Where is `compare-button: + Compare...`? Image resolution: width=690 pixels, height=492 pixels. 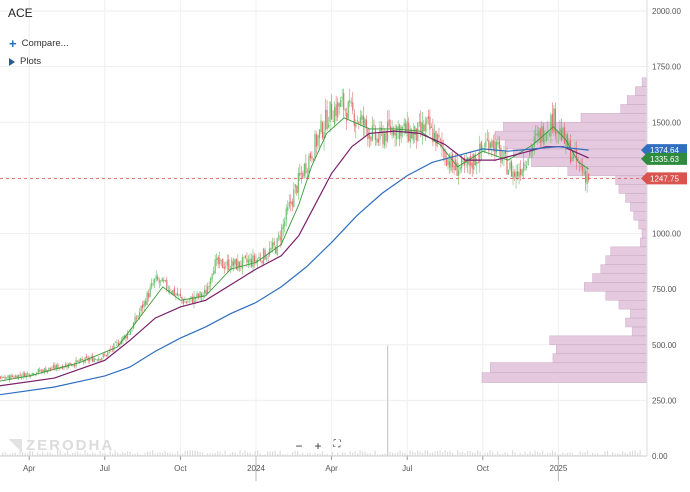
compare-button: + Compare... is located at coordinates (39, 43).